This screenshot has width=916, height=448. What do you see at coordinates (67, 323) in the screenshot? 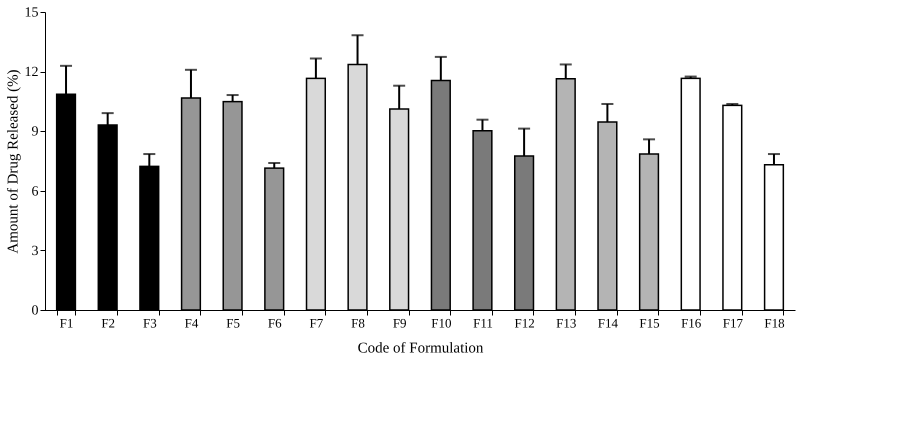
I see `x-tick-label: F1` at bounding box center [67, 323].